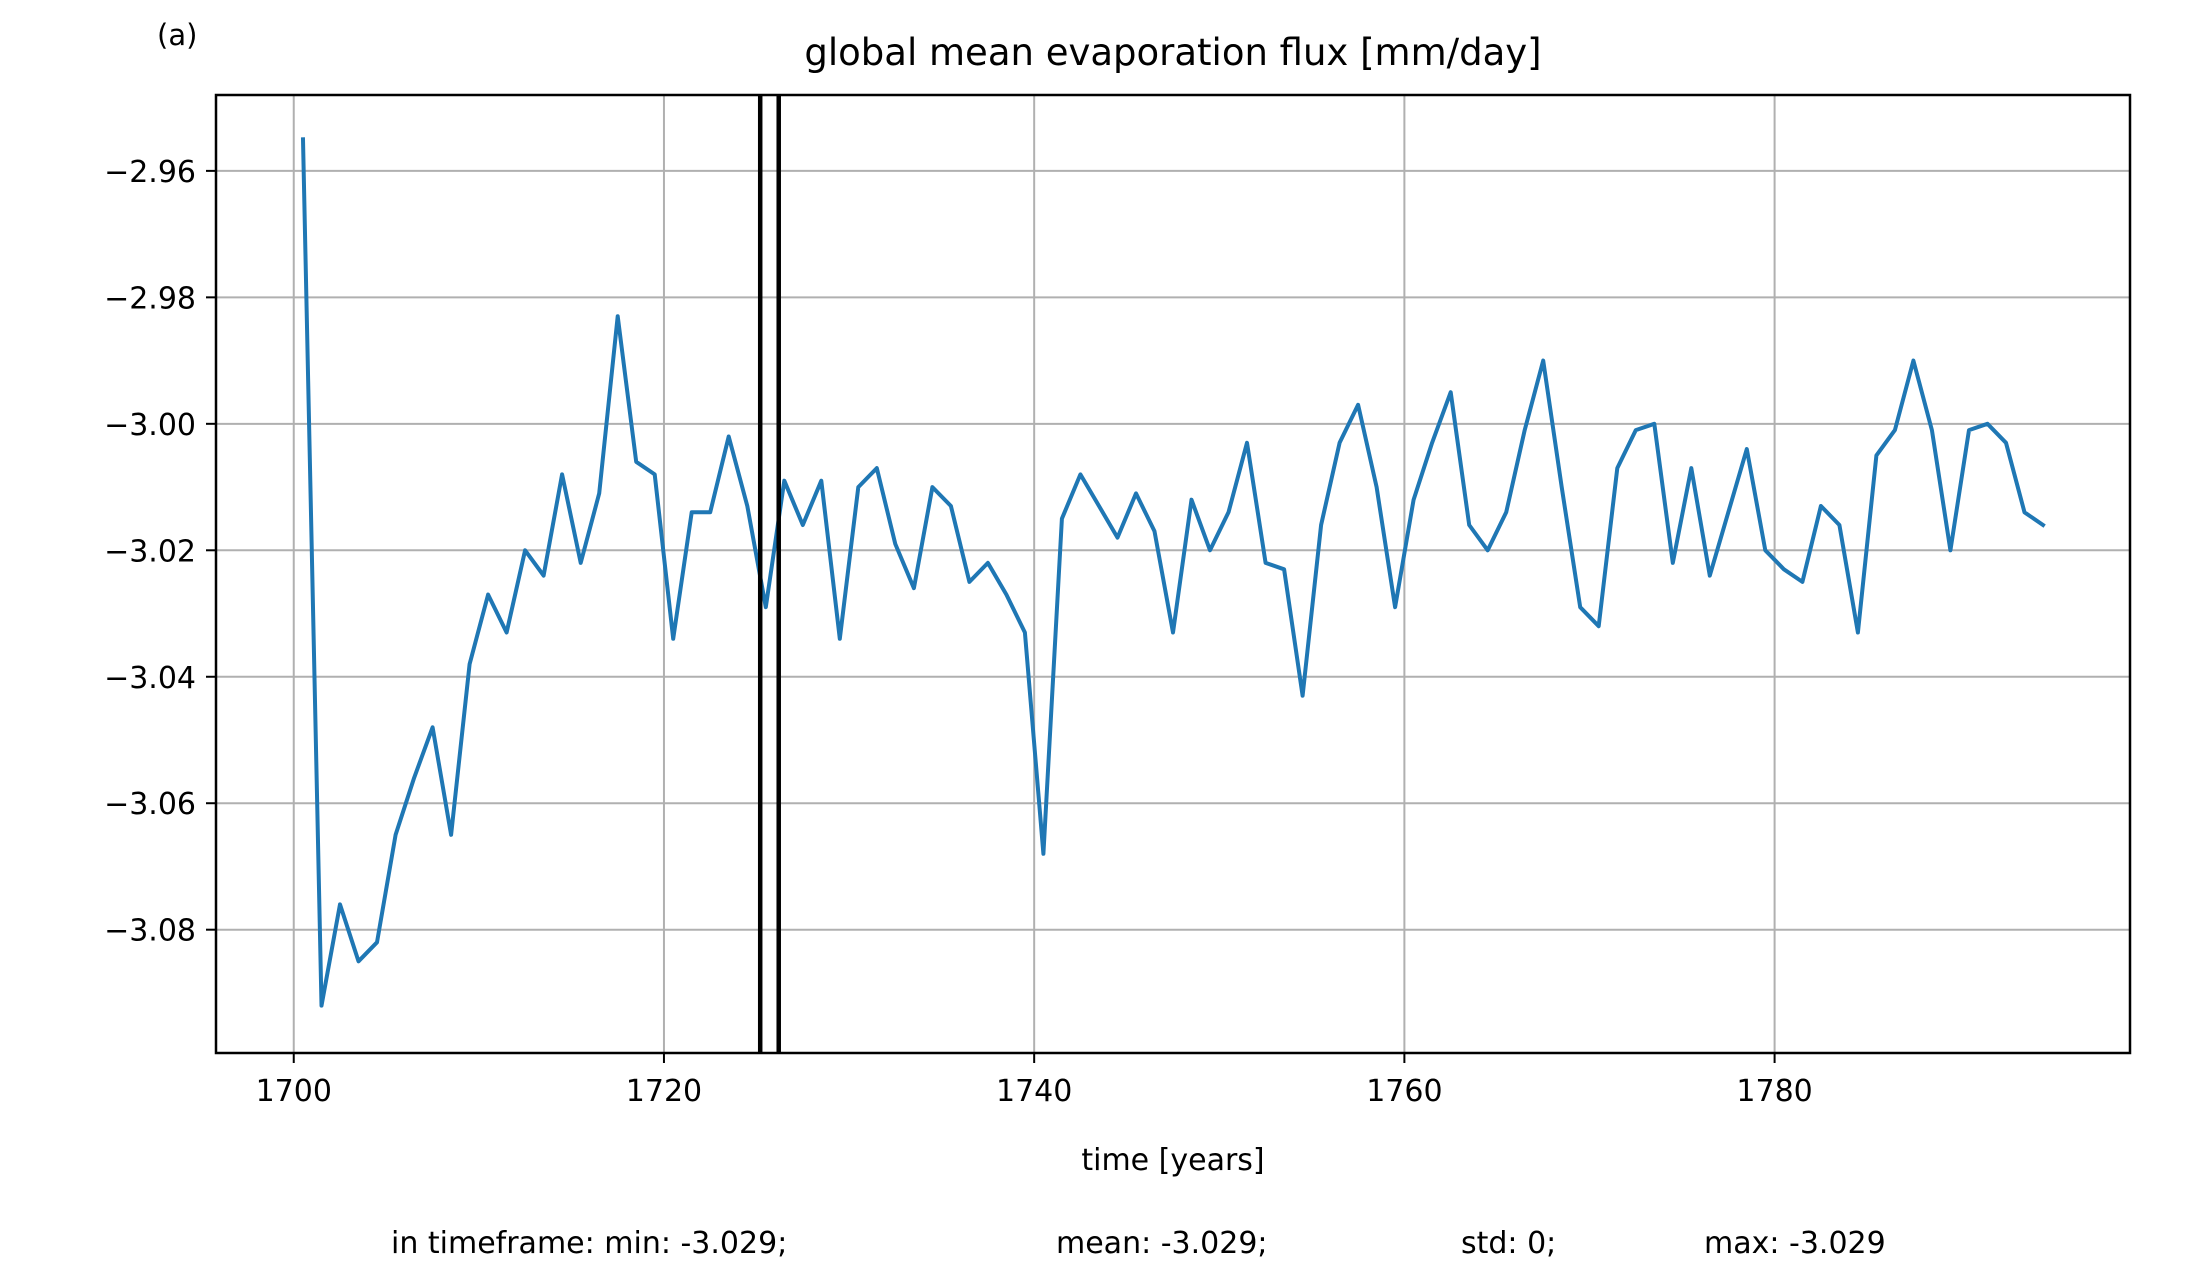 The width and height of the screenshot is (2196, 1263). What do you see at coordinates (150, 804) in the screenshot?
I see `y-tick-label: −3.06` at bounding box center [150, 804].